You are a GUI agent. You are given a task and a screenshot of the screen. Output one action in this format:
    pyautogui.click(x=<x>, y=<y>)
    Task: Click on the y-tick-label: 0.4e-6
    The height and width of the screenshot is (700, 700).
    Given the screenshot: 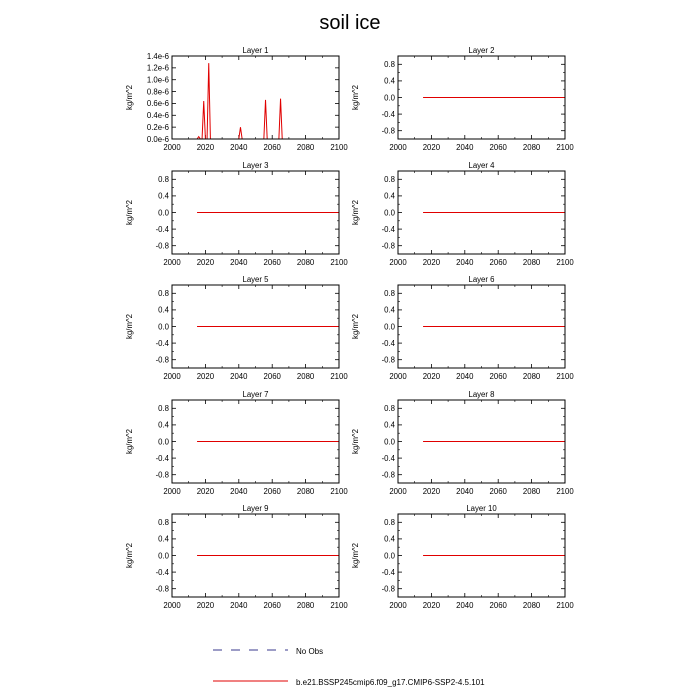 What is the action you would take?
    pyautogui.click(x=158, y=115)
    